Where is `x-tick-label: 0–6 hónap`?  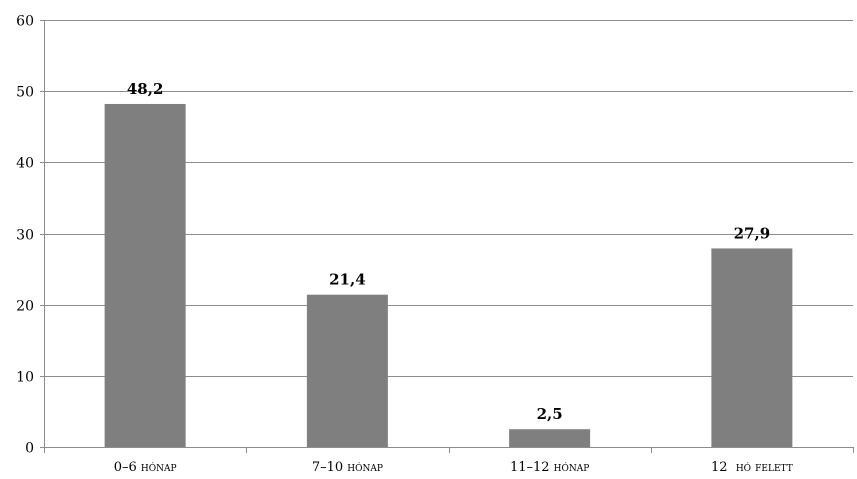 x-tick-label: 0–6 hónap is located at coordinates (145, 467).